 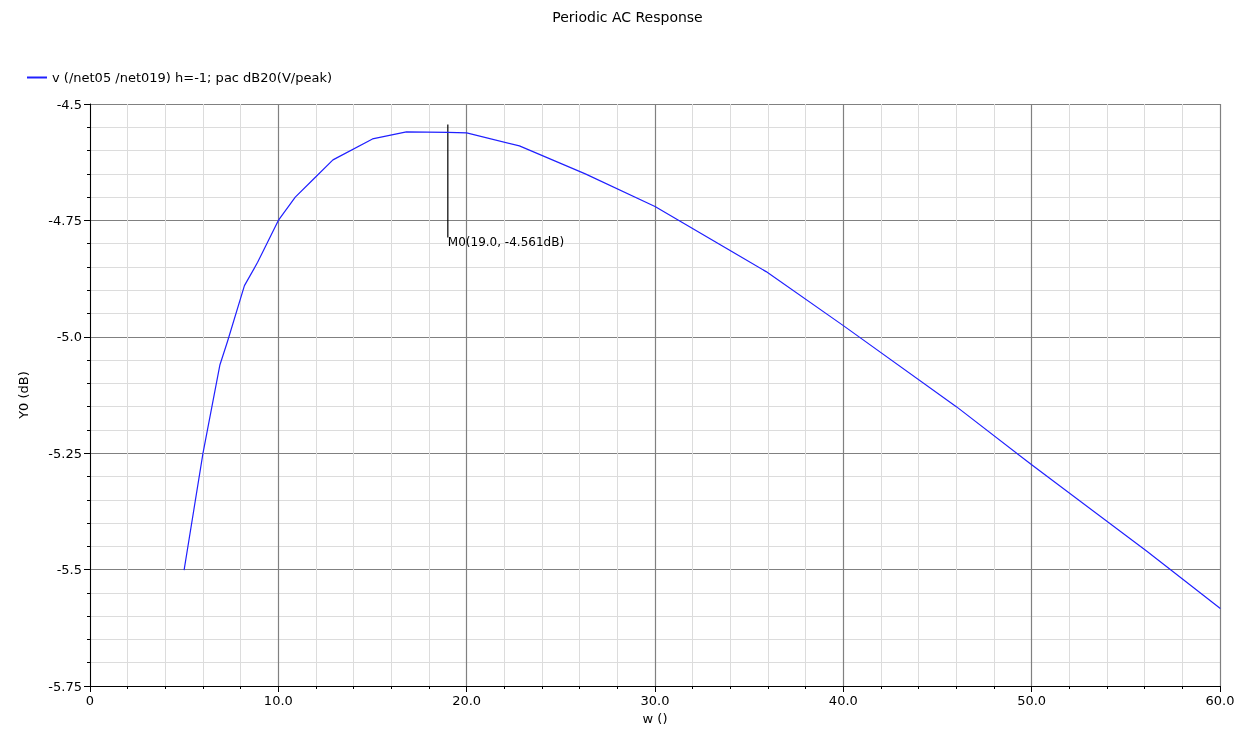 I want to click on x-tick-label: 50.0, so click(x=1032, y=700).